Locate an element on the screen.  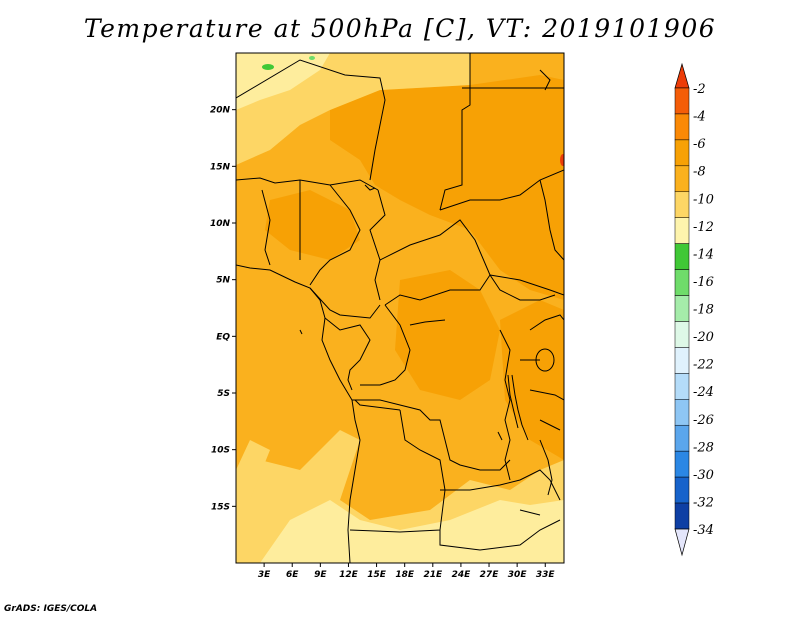
lon-label: 21E is located at coordinates (433, 575).